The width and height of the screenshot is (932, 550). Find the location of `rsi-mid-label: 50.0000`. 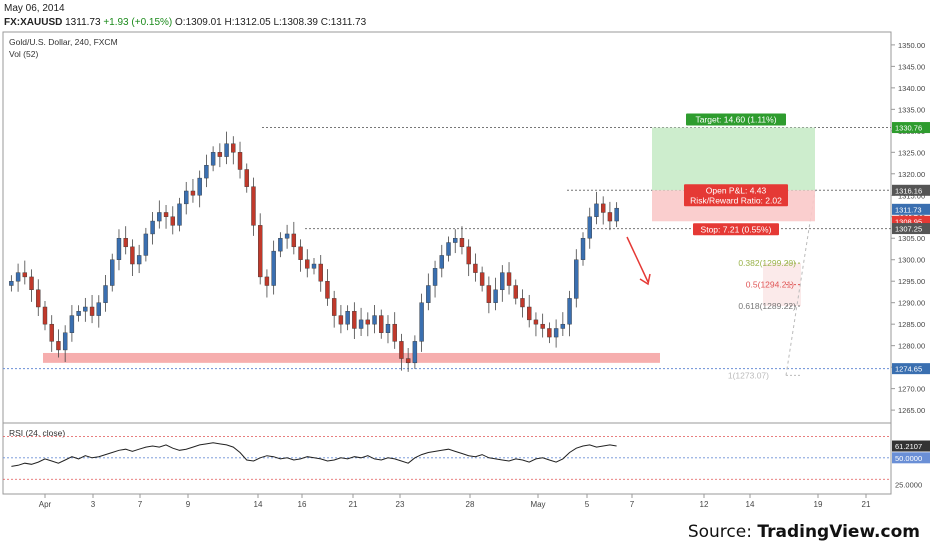

rsi-mid-label: 50.0000 is located at coordinates (908, 458).